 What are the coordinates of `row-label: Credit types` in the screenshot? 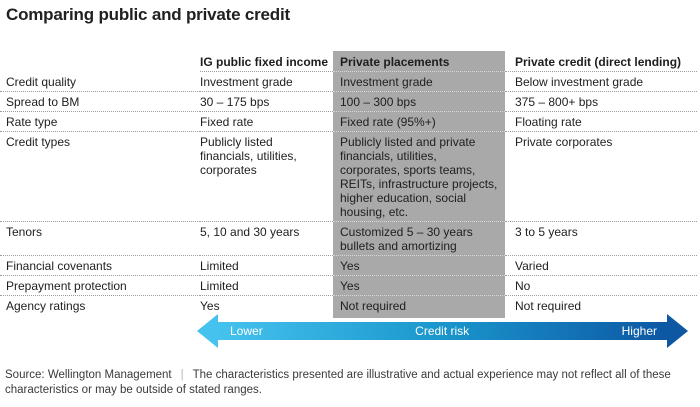 It's located at (100, 177).